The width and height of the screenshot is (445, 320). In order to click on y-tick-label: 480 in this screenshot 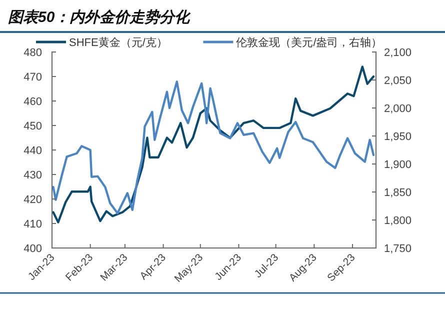, I will do `click(33, 53)`.